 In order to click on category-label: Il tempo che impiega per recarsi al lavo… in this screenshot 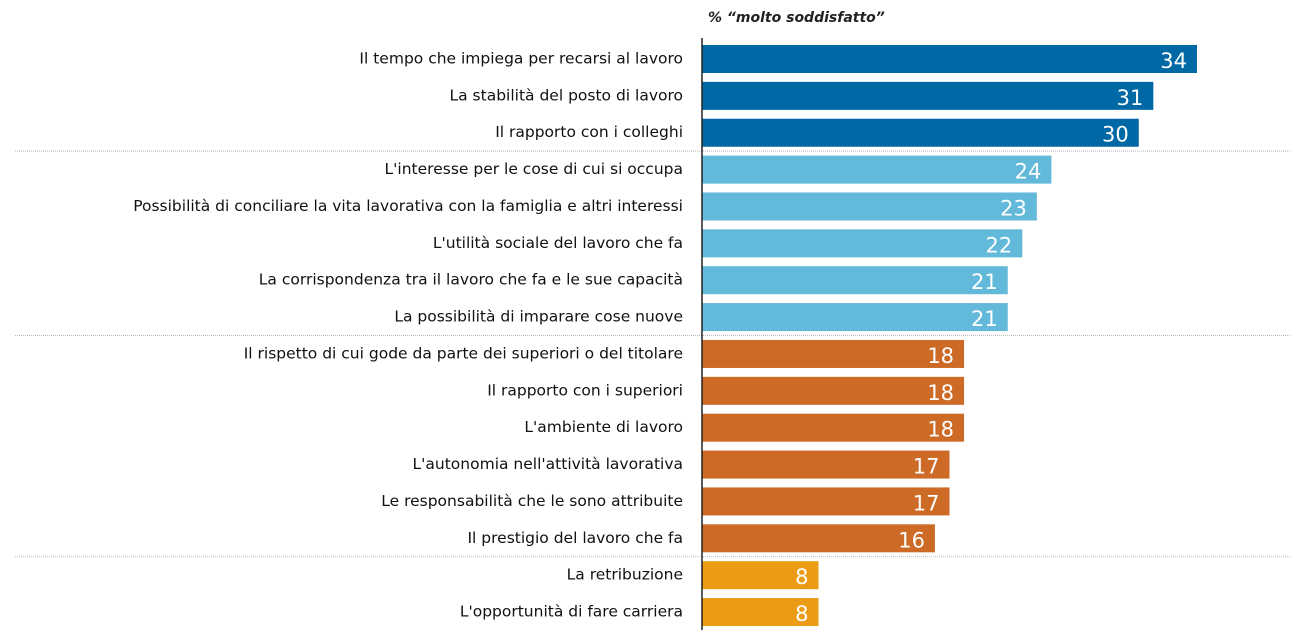, I will do `click(521, 59)`.